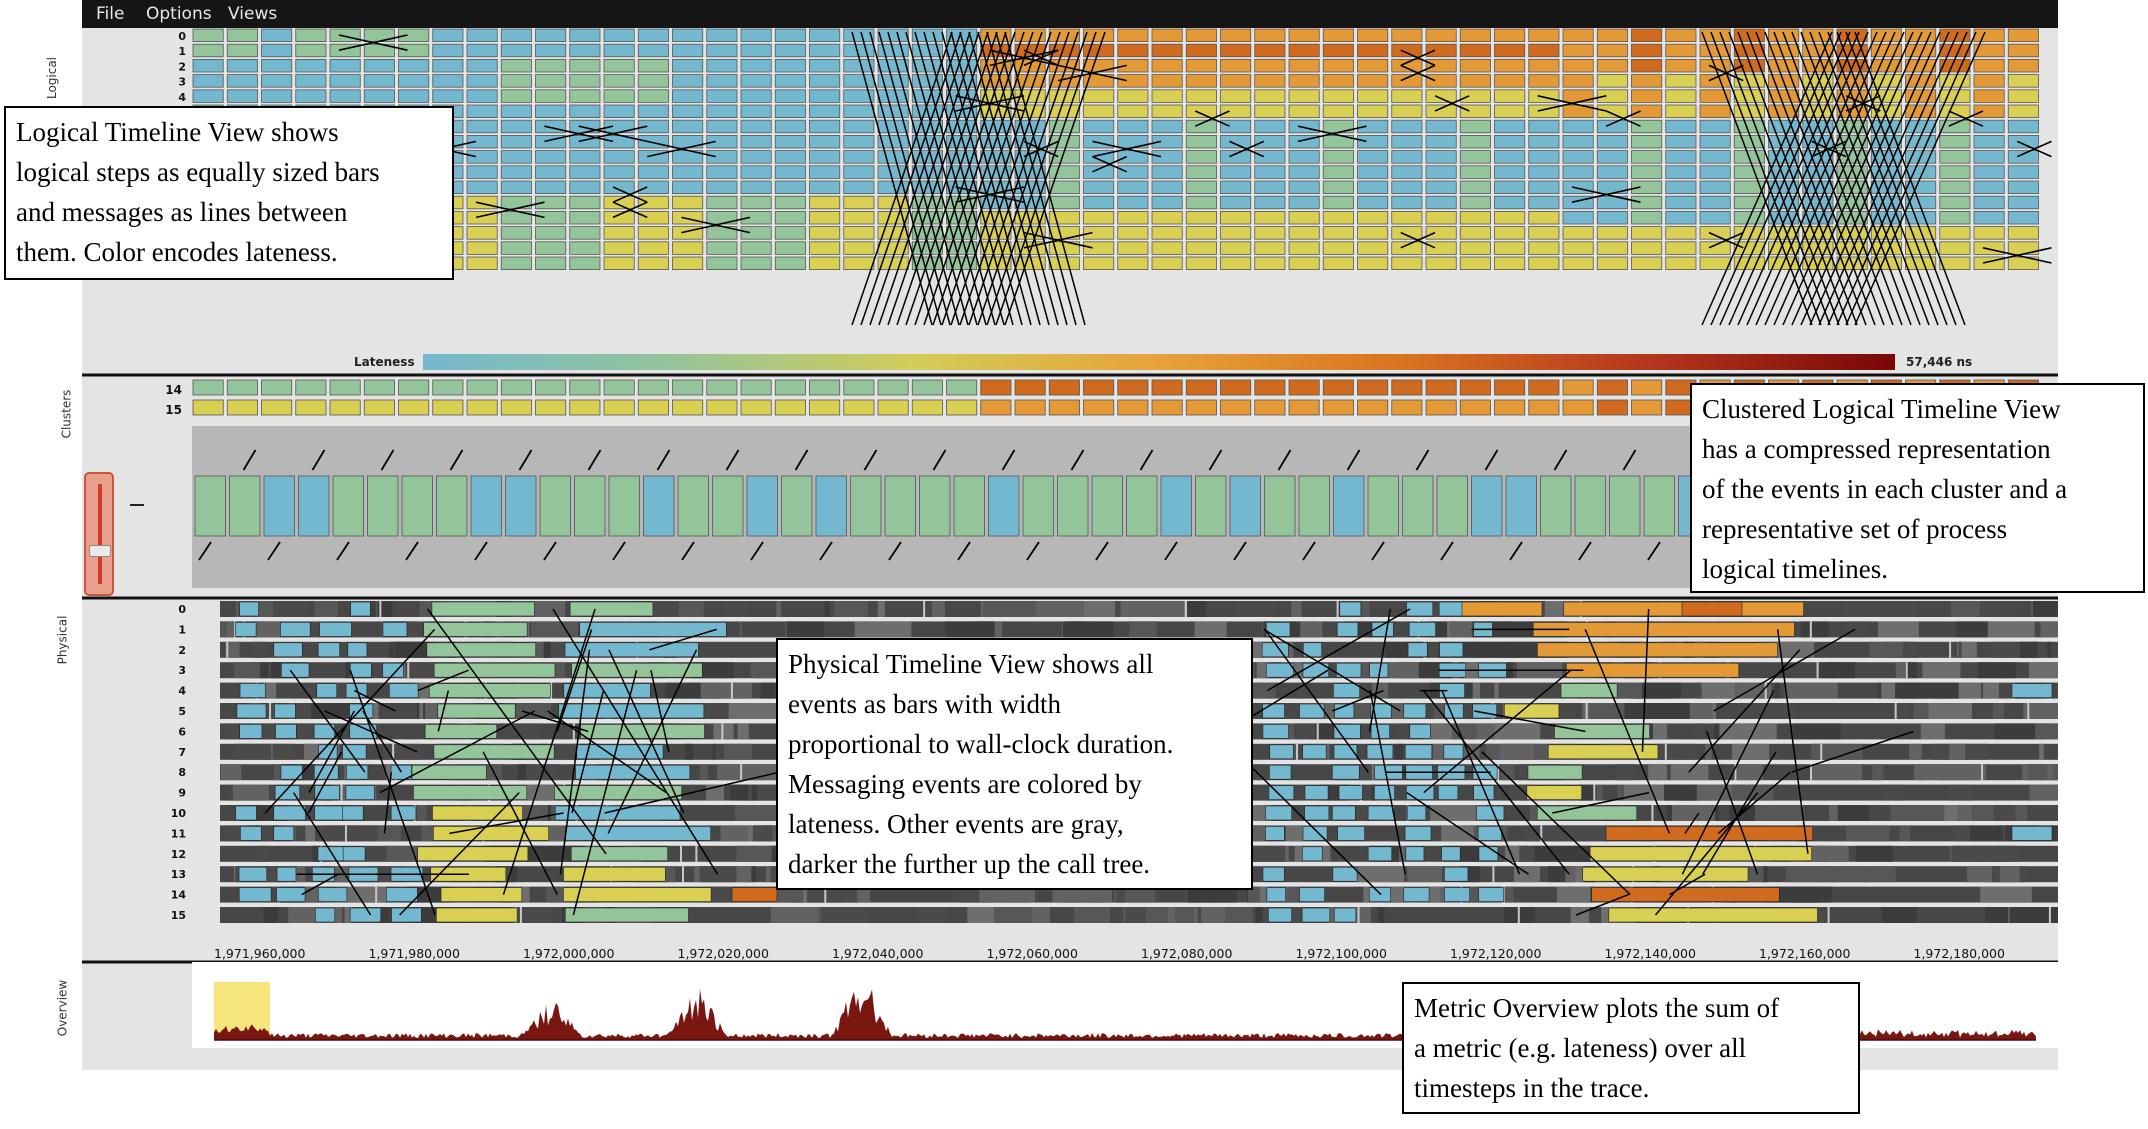 The height and width of the screenshot is (1129, 2148). Describe the element at coordinates (253, 14) in the screenshot. I see `menu-views: Views` at that location.